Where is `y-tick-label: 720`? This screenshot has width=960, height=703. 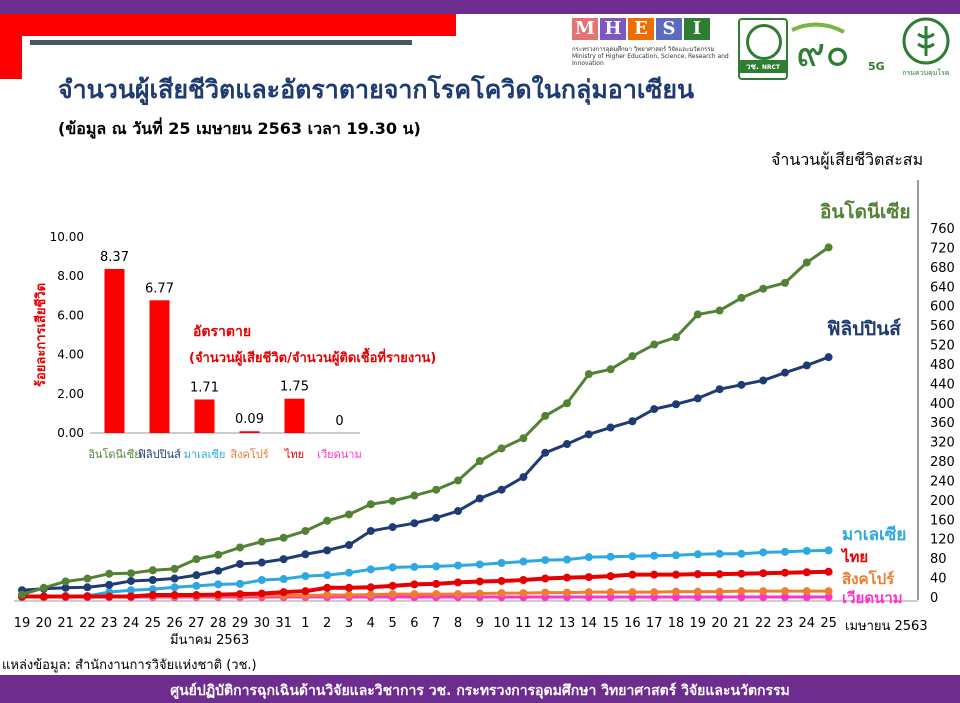
y-tick-label: 720 is located at coordinates (942, 248).